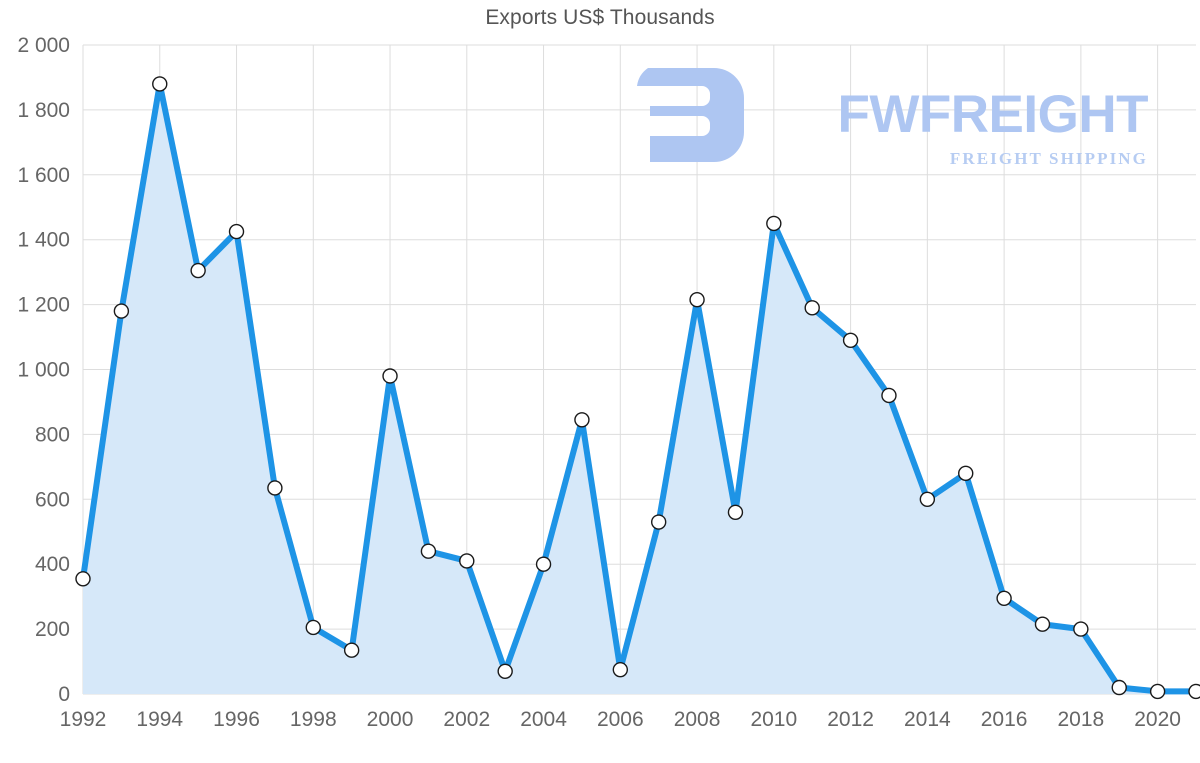  I want to click on data-point-2004, so click(543, 564).